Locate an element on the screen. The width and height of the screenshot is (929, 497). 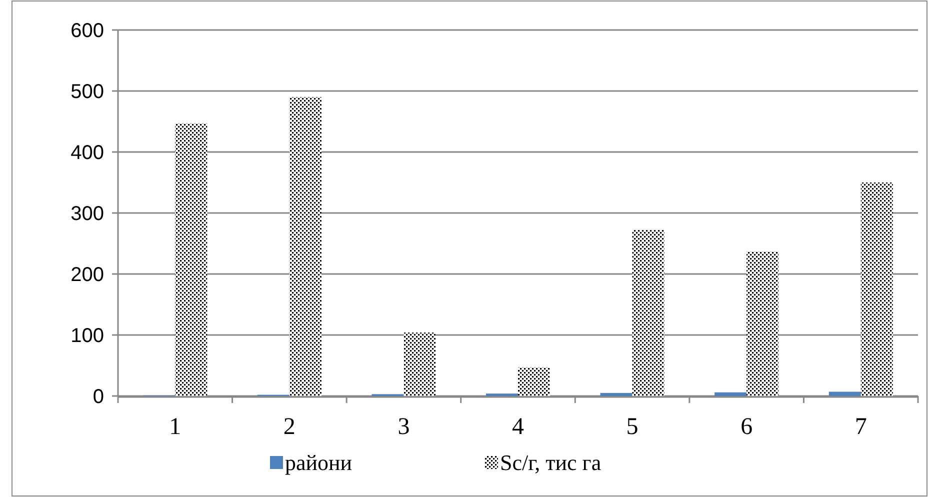
x-tick-label: 1 is located at coordinates (175, 427).